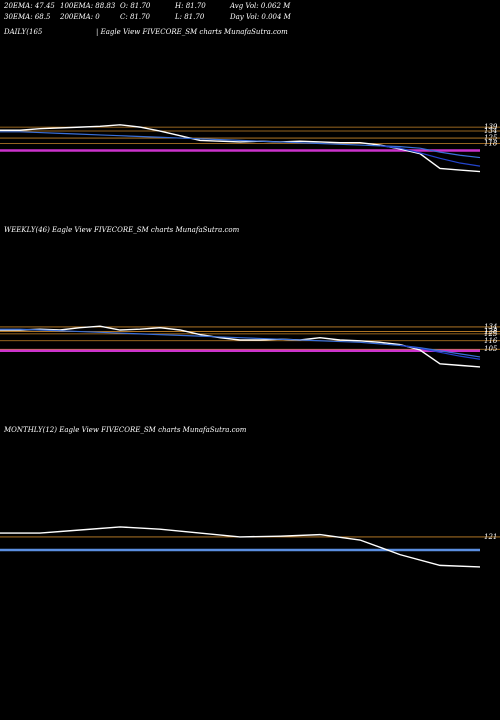  What do you see at coordinates (189, 17) in the screenshot?
I see `header-stat: L: 81.70` at bounding box center [189, 17].